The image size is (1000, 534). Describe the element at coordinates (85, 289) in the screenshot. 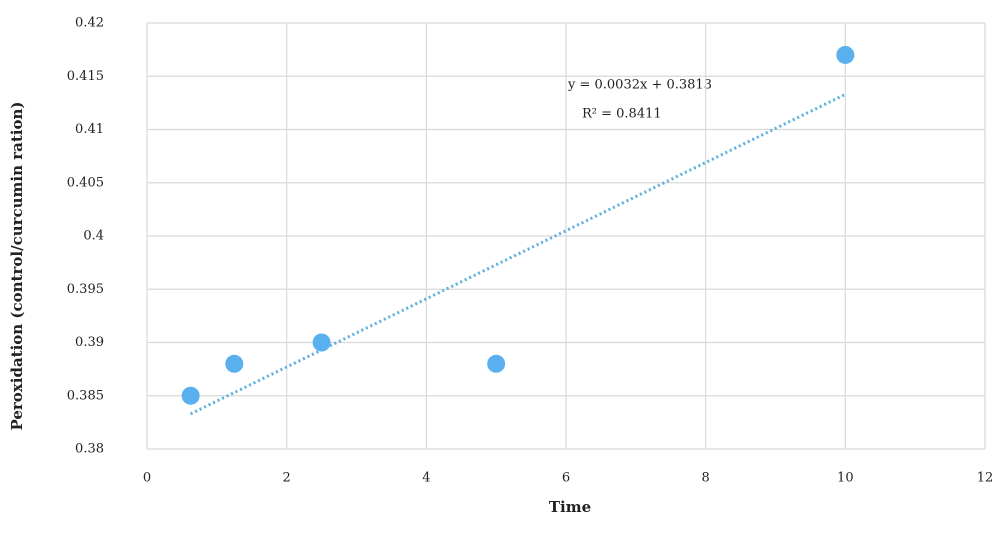

I see `y-tick-label: 0.395` at that location.